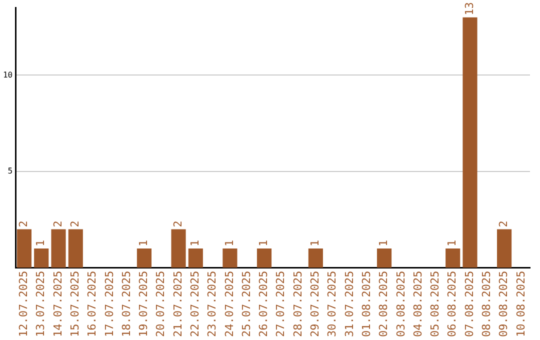 The width and height of the screenshot is (540, 340). What do you see at coordinates (401, 304) in the screenshot?
I see `x-tick-label: 03.08.2025` at bounding box center [401, 304].